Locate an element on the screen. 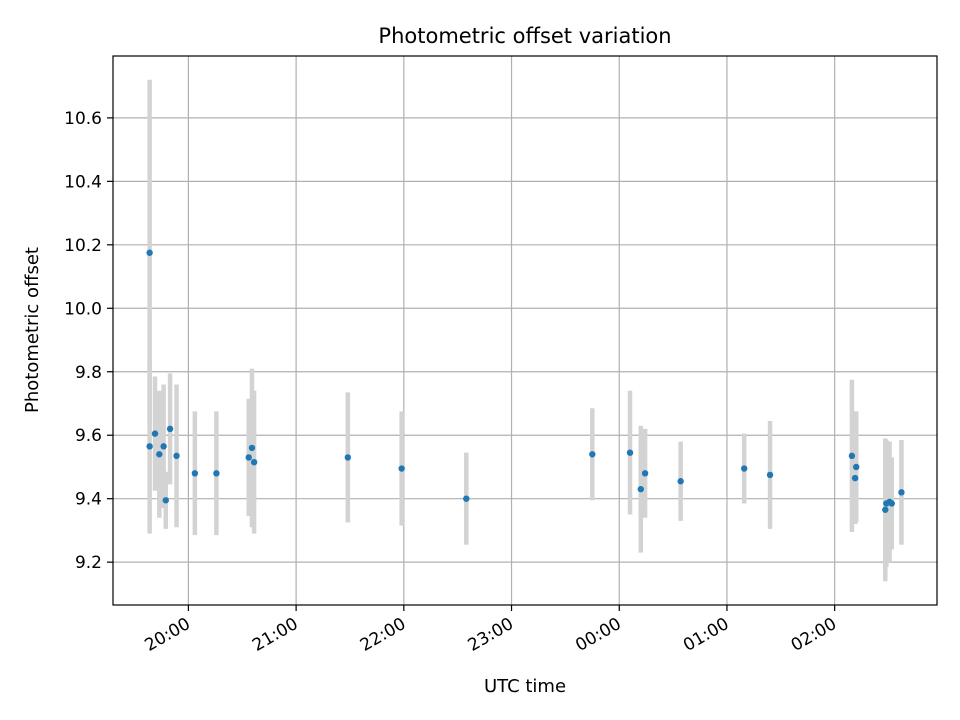  chart-title: Photometric offset variation is located at coordinates (524, 36).